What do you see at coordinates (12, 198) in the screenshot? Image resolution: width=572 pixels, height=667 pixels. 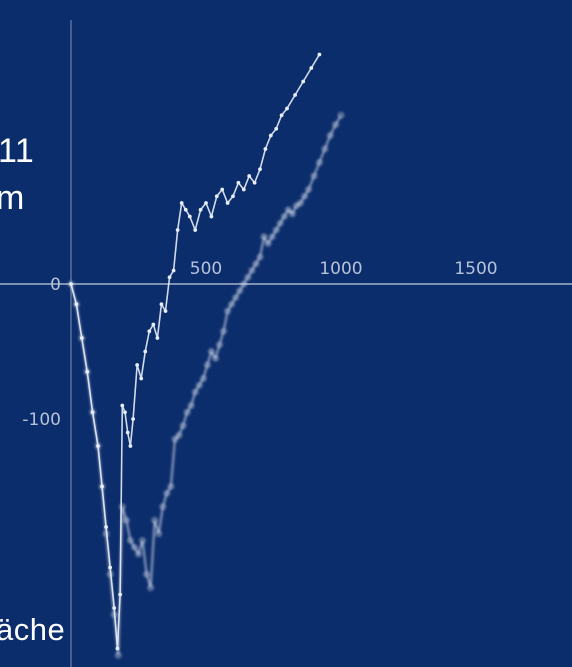 I see `edge-text-line2: m` at bounding box center [12, 198].